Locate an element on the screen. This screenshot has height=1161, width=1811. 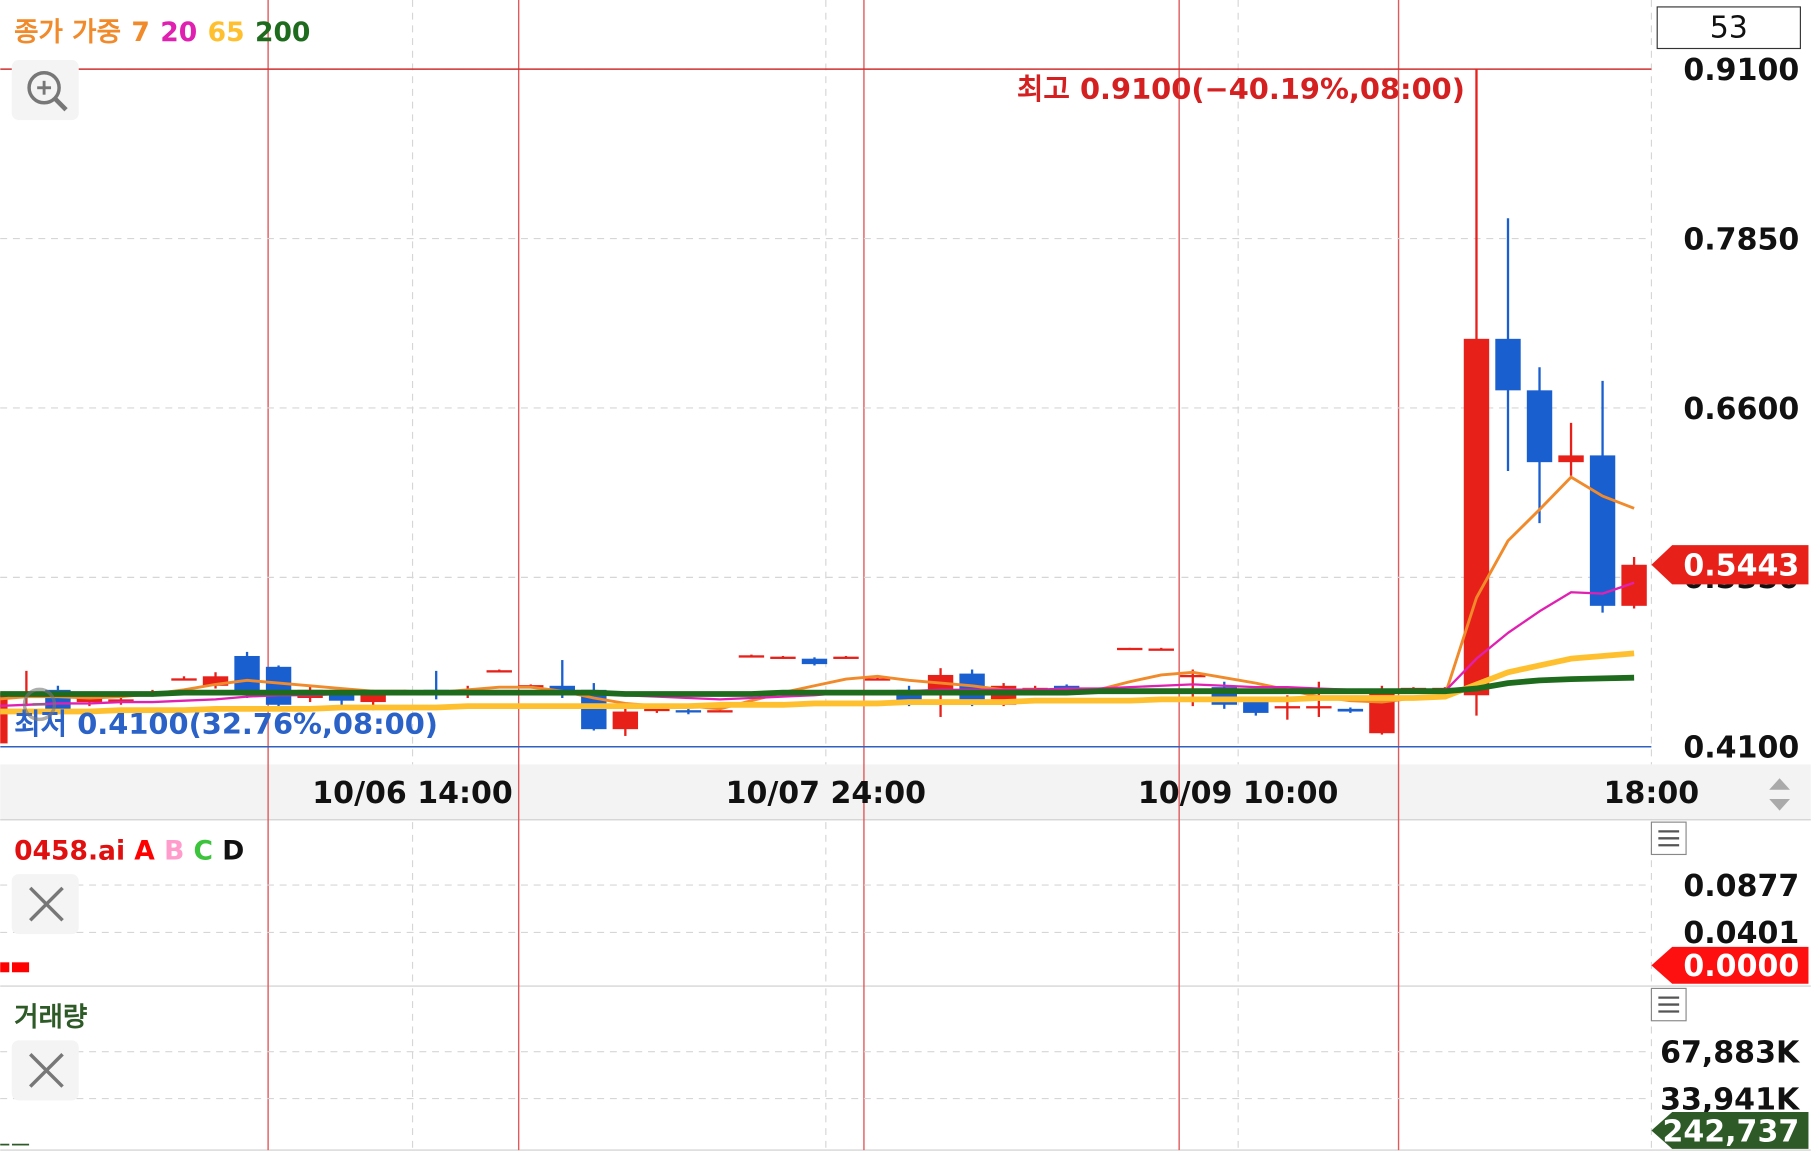
x-tick-label: 10/07 24:00 is located at coordinates (826, 793).